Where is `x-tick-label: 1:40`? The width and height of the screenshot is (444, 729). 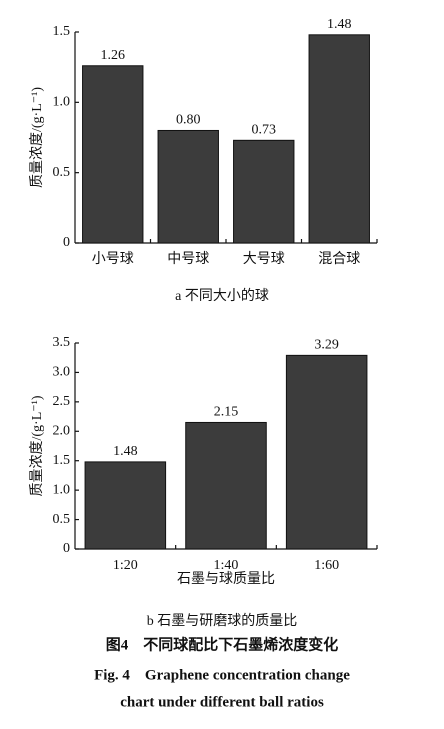
x-tick-label: 1:40 is located at coordinates (226, 565).